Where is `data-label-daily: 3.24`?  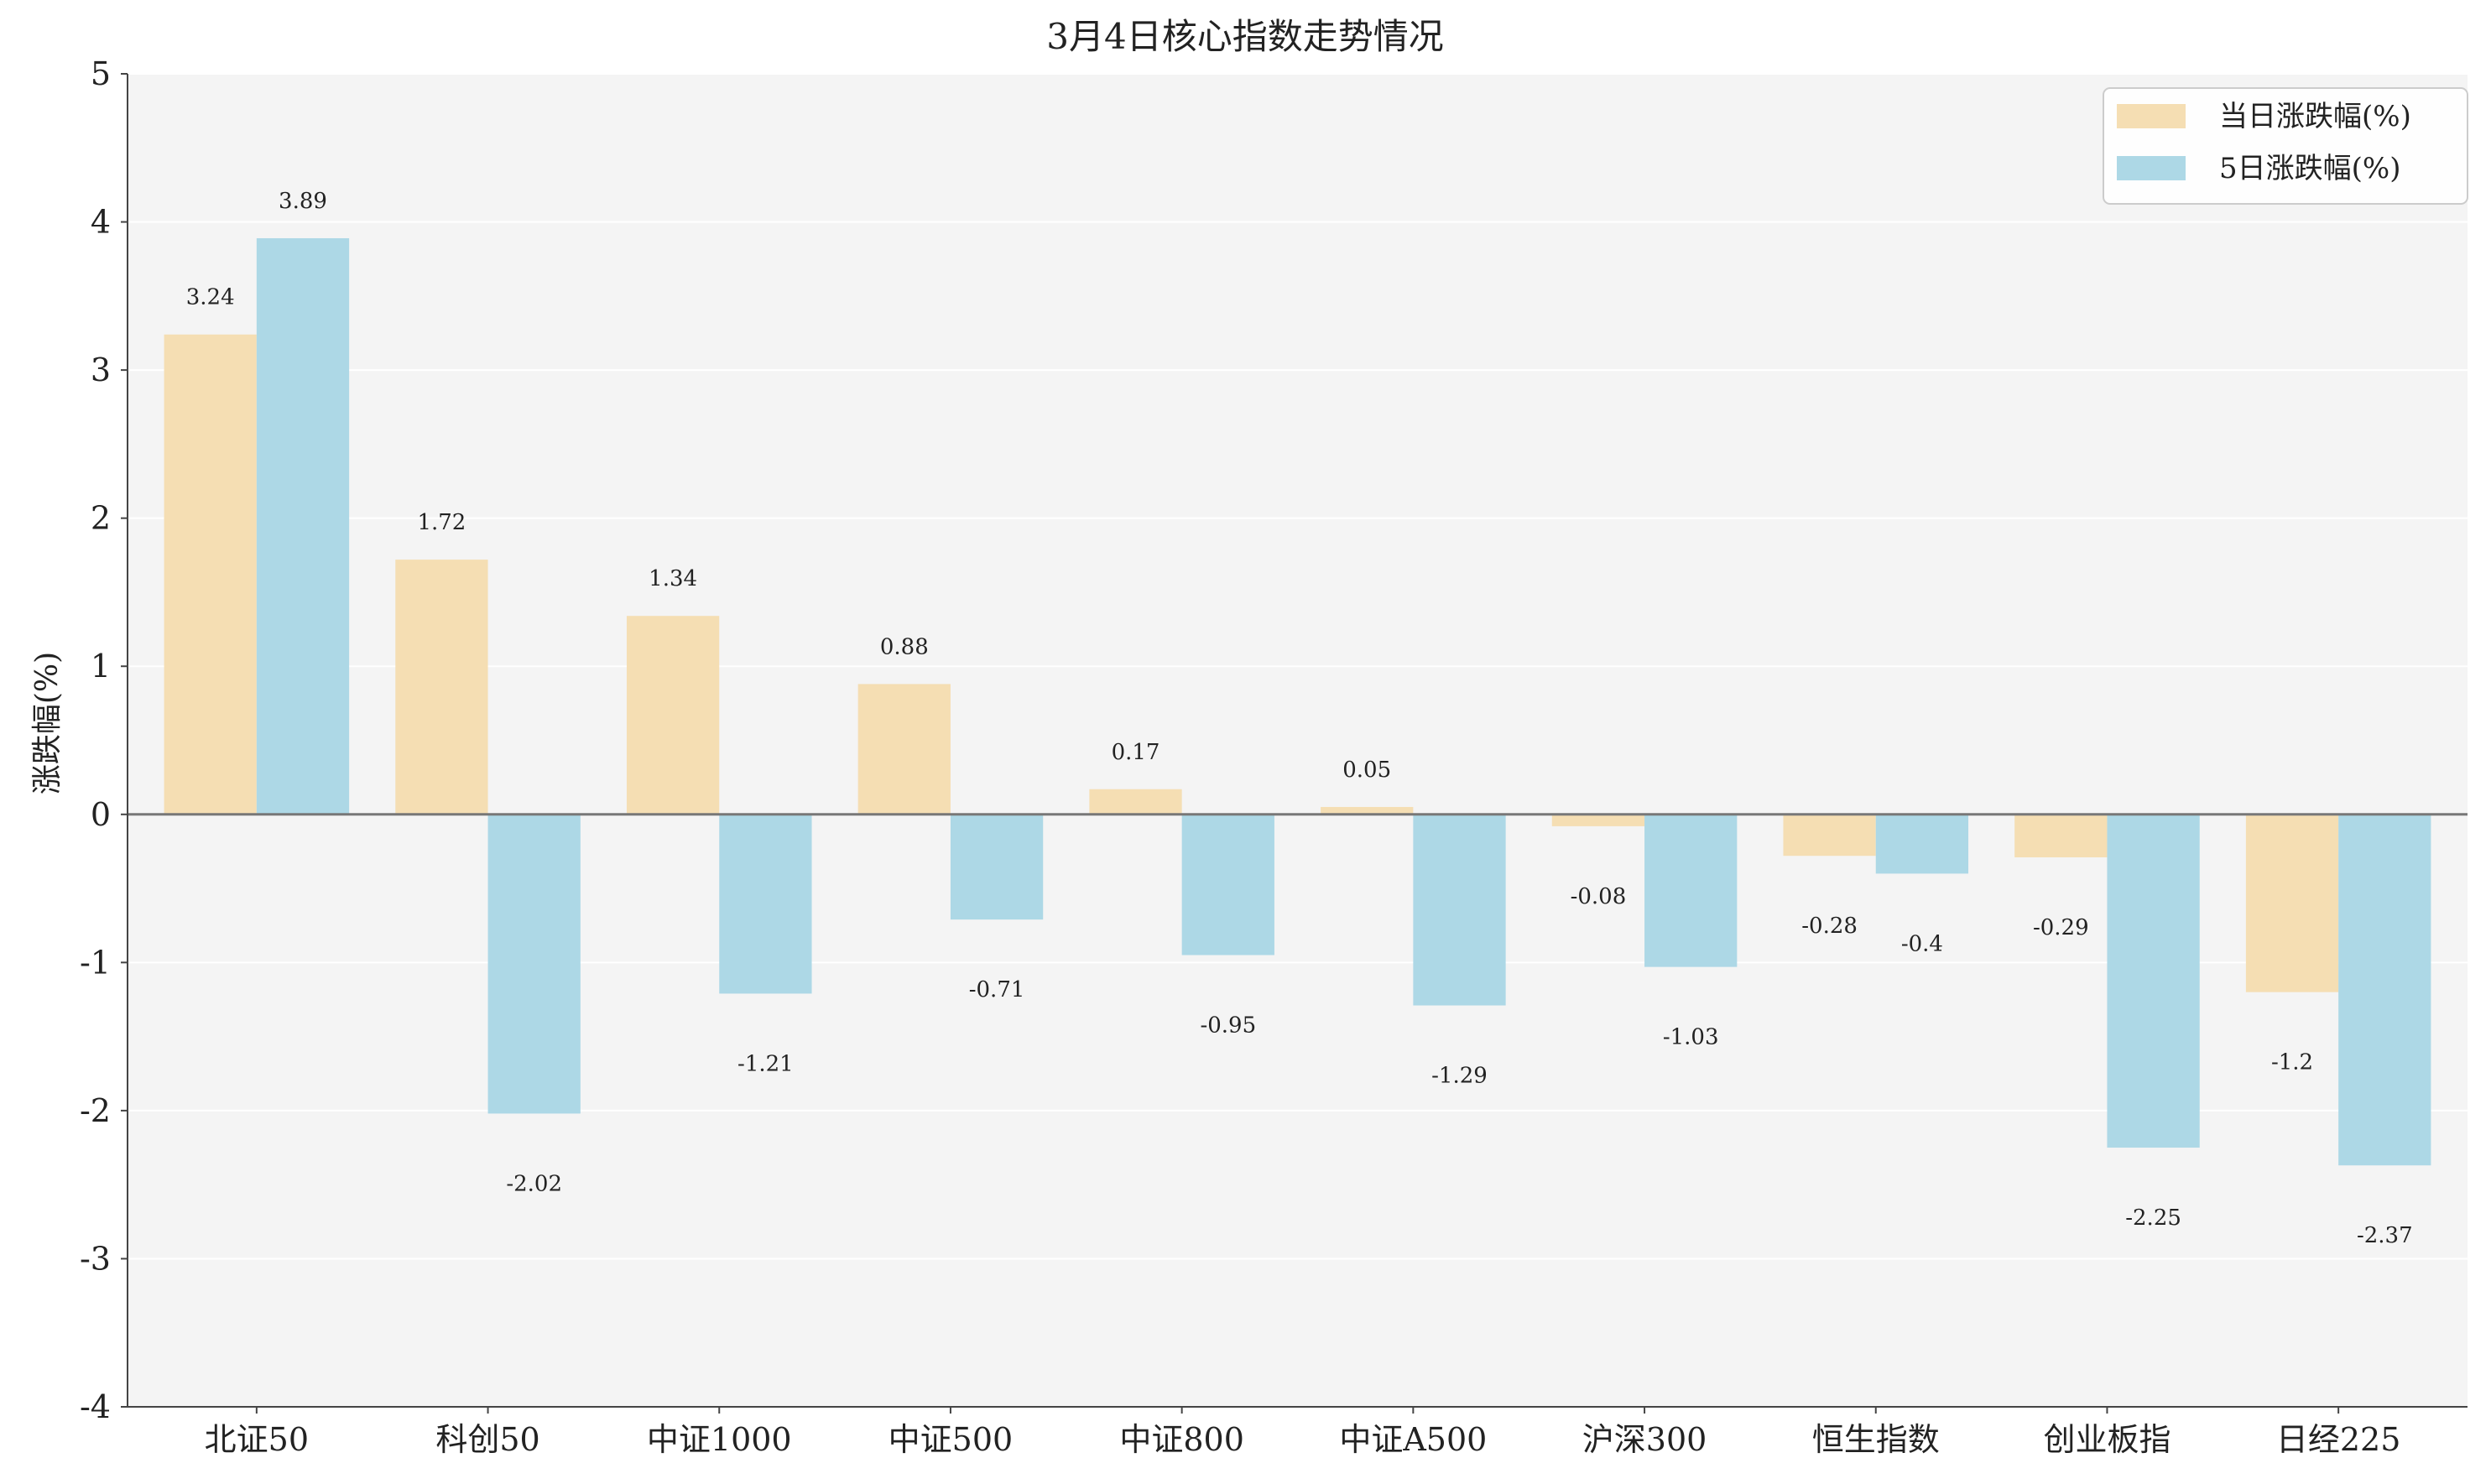
data-label-daily: 3.24 is located at coordinates (210, 297).